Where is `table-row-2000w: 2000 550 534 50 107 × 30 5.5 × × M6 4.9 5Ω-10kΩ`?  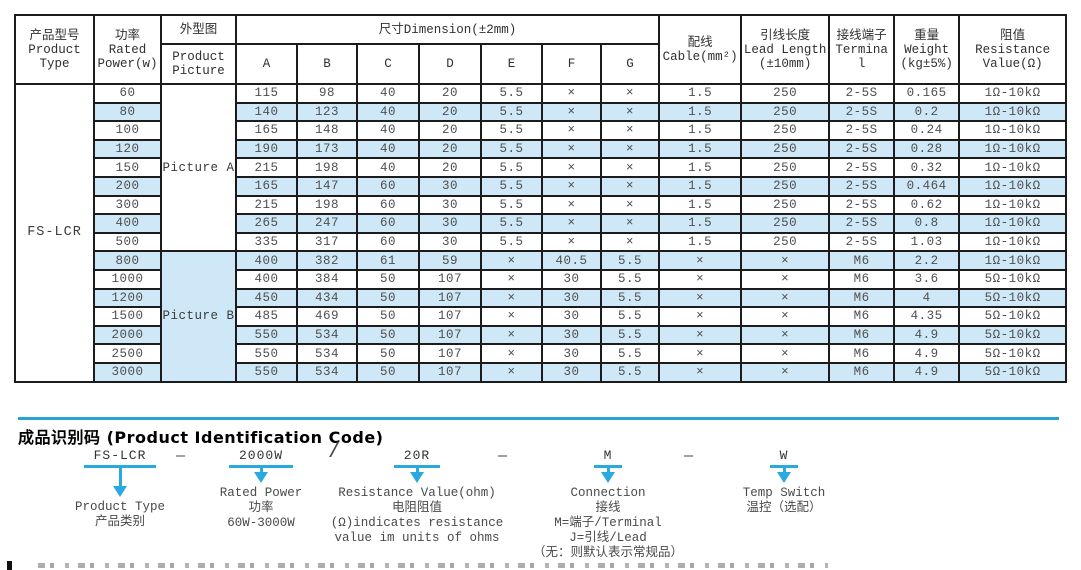 table-row-2000w: 2000 550 534 50 107 × 30 5.5 × × M6 4.9 5Ω-10kΩ is located at coordinates (541, 335).